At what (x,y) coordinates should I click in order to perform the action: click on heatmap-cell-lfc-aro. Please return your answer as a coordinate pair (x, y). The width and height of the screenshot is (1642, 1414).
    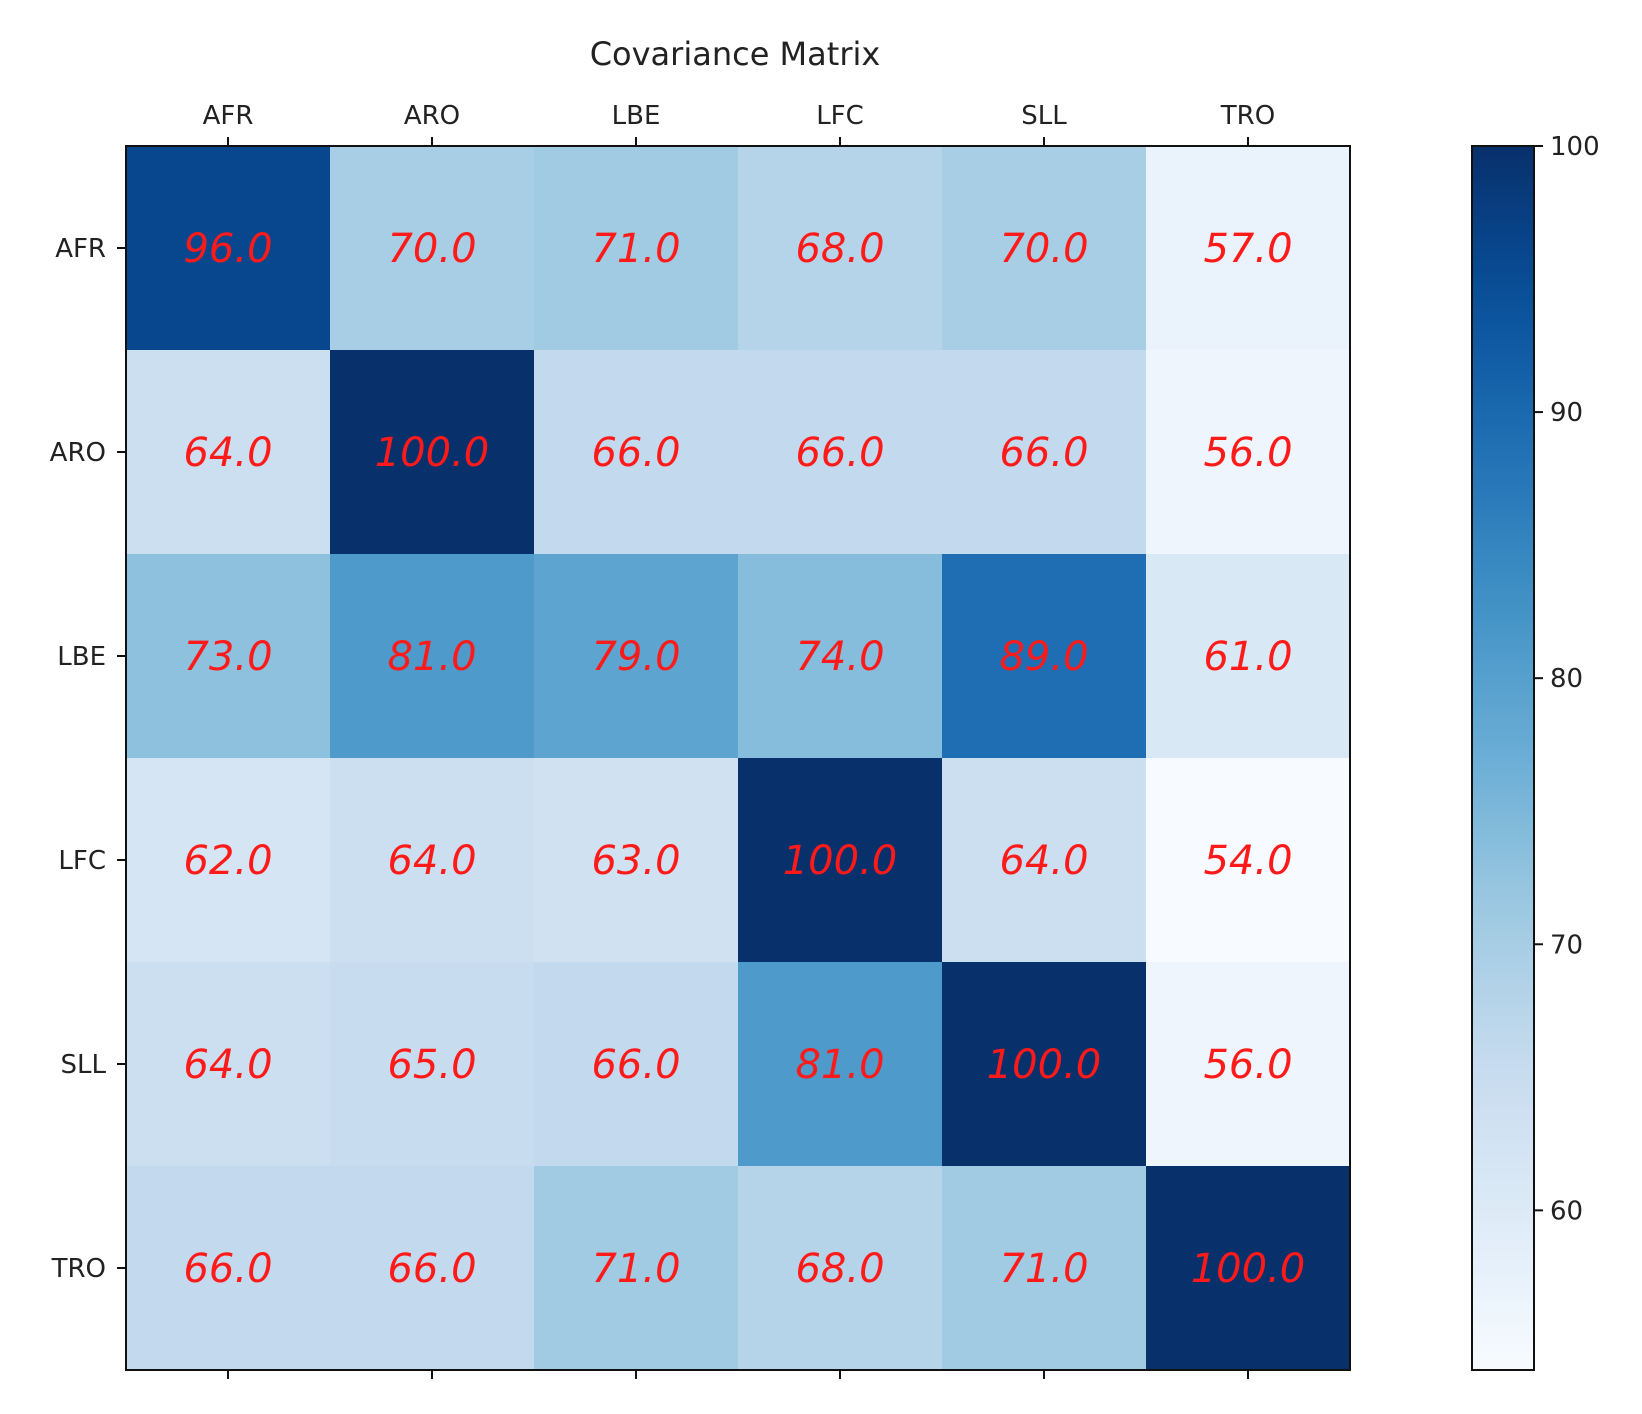
    Looking at the image, I should click on (432, 860).